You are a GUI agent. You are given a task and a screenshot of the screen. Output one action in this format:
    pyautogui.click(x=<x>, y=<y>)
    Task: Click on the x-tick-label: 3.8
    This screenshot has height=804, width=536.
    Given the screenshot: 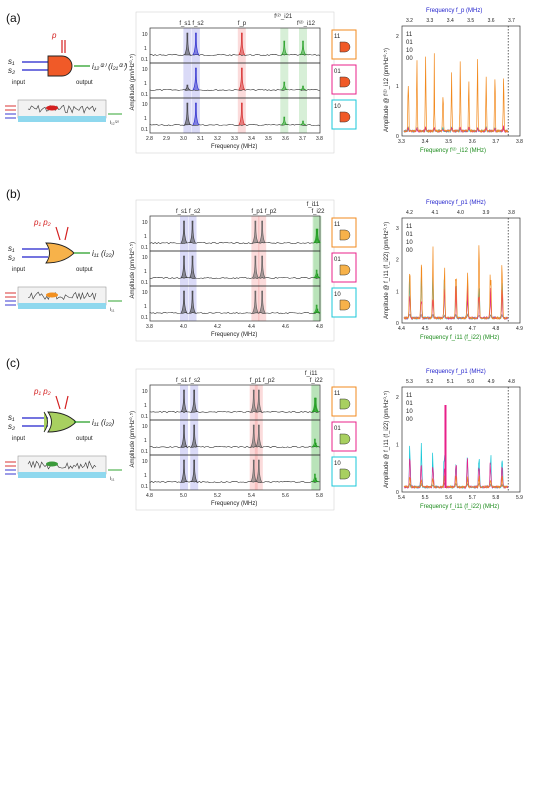 What is the action you would take?
    pyautogui.click(x=319, y=139)
    